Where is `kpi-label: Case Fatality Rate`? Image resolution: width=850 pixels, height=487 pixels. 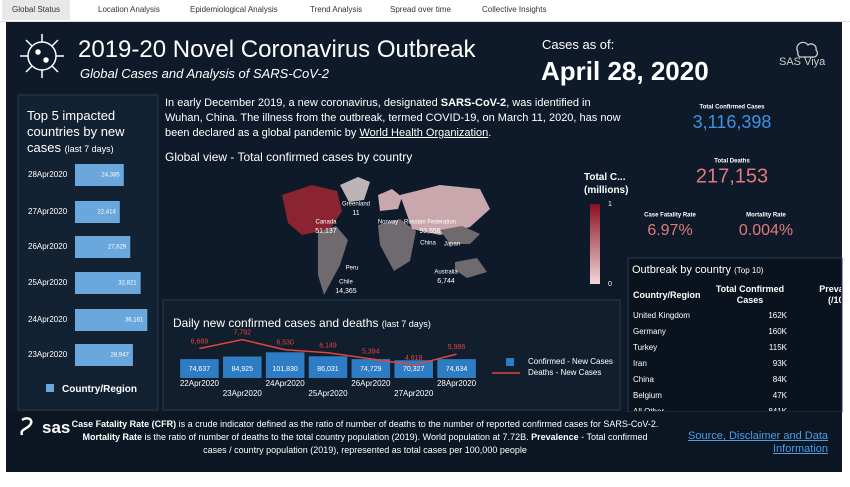
kpi-label: Case Fatality Rate is located at coordinates (670, 216).